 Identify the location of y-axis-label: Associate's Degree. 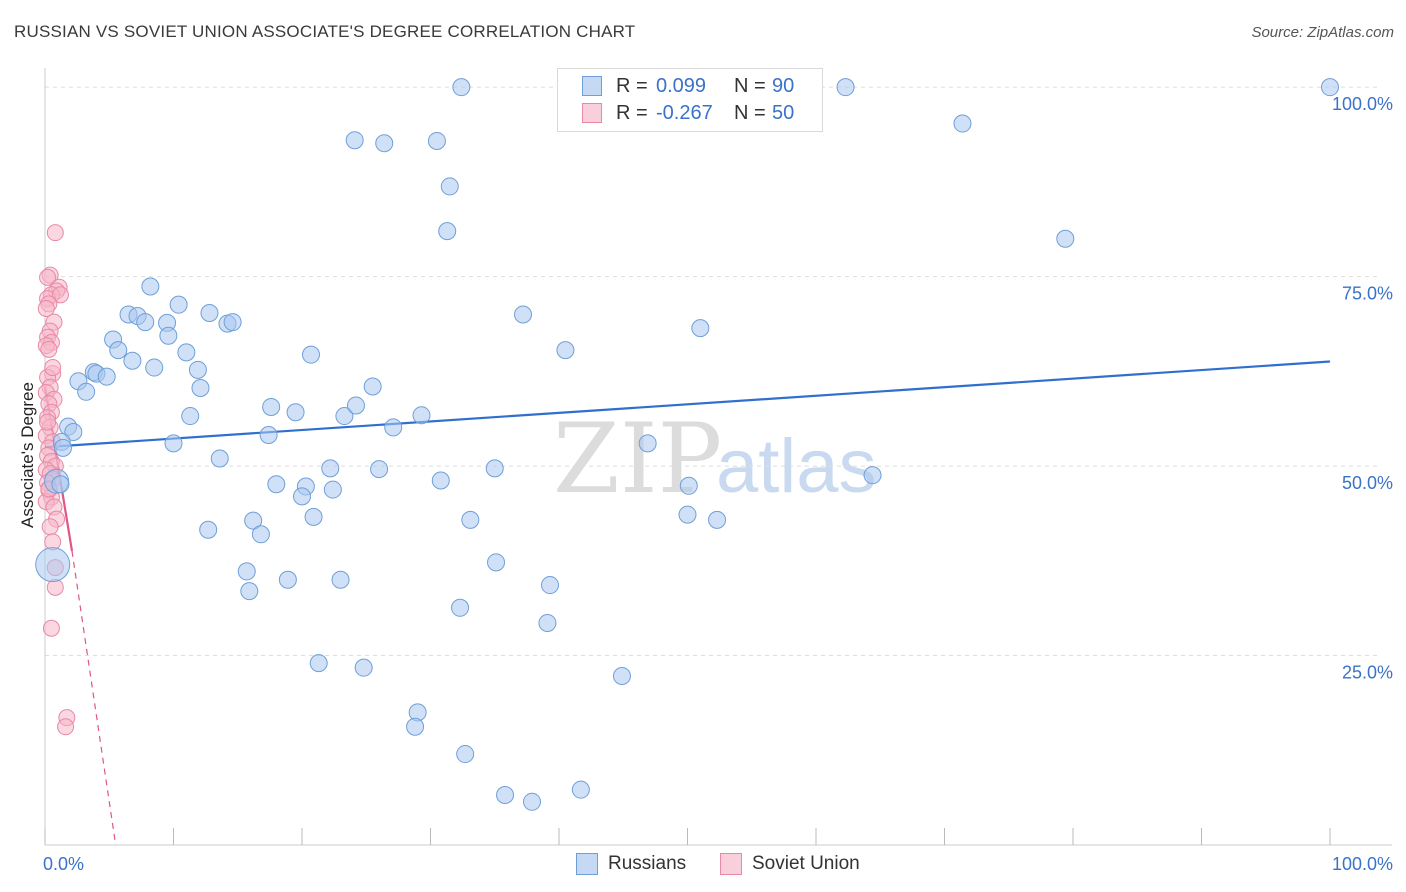
(27, 455).